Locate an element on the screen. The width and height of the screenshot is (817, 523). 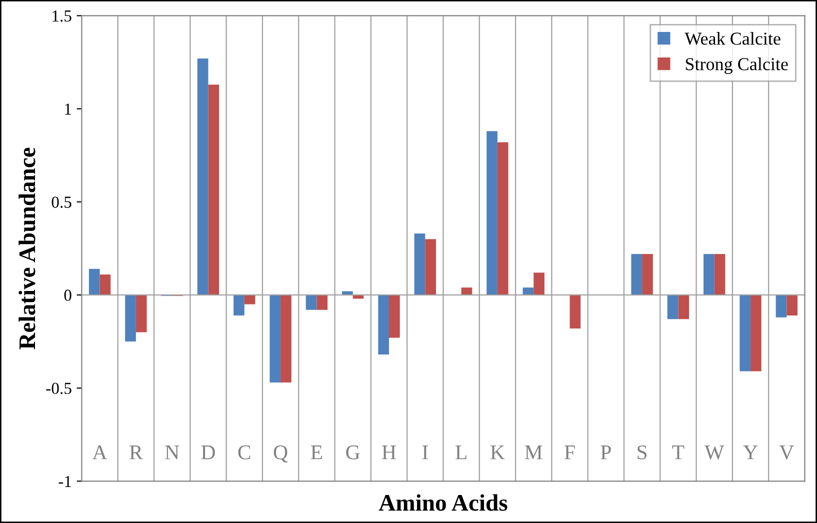
legend-label: Strong Calcite is located at coordinates (737, 66).